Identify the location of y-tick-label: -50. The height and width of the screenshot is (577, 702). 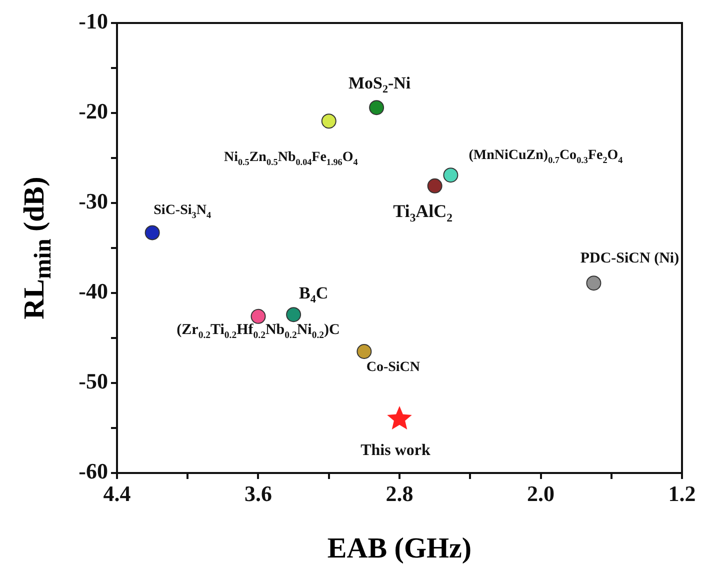
(93, 381).